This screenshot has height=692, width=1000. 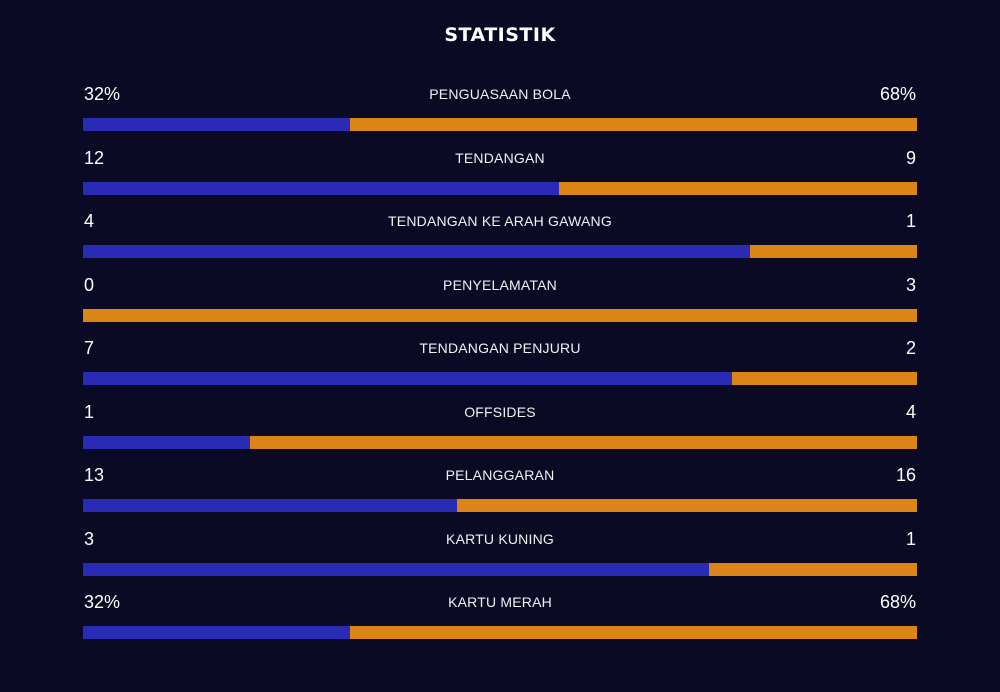 What do you see at coordinates (89, 284) in the screenshot?
I see `home-value: 0` at bounding box center [89, 284].